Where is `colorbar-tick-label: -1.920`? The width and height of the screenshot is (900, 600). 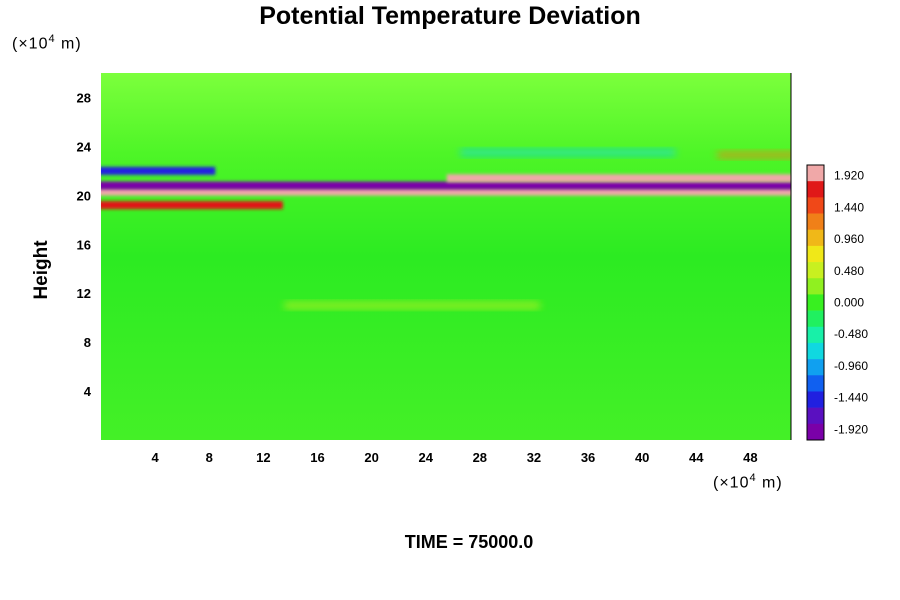 colorbar-tick-label: -1.920 is located at coordinates (851, 429).